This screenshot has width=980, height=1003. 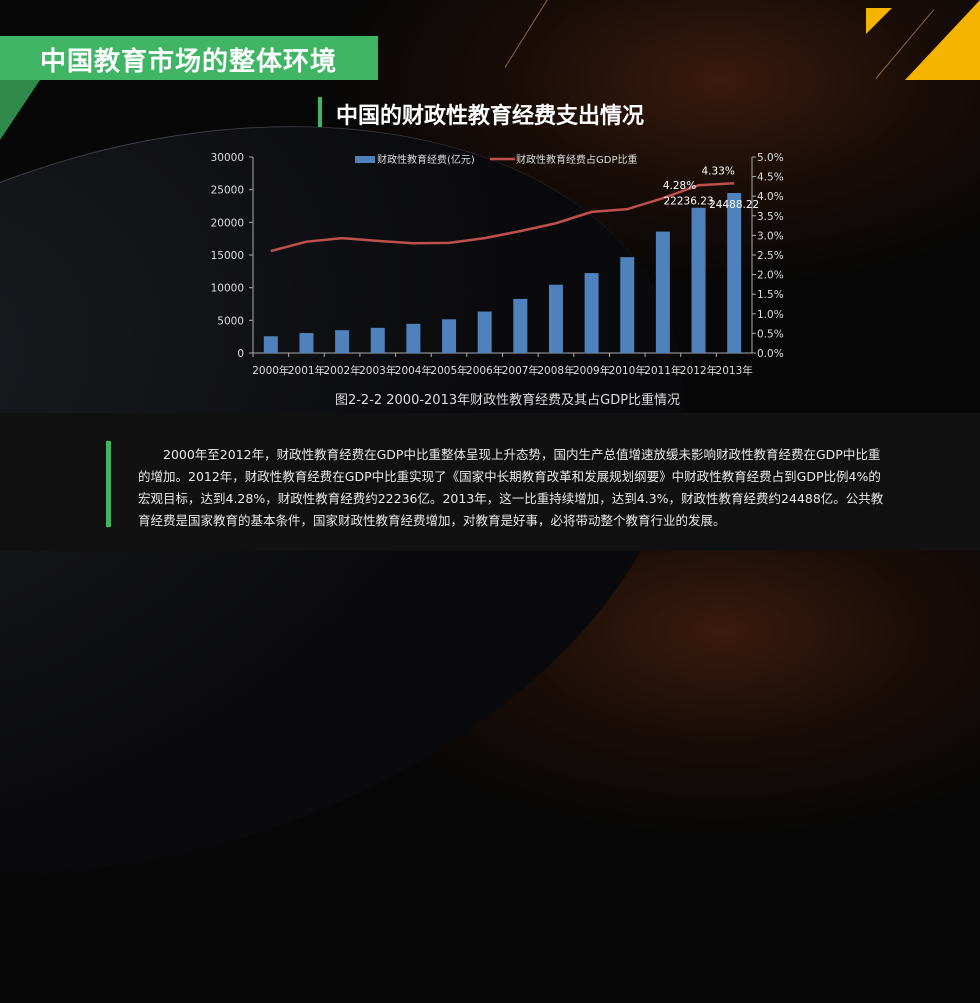 I want to click on x-tick-label: 2012年, so click(x=698, y=370).